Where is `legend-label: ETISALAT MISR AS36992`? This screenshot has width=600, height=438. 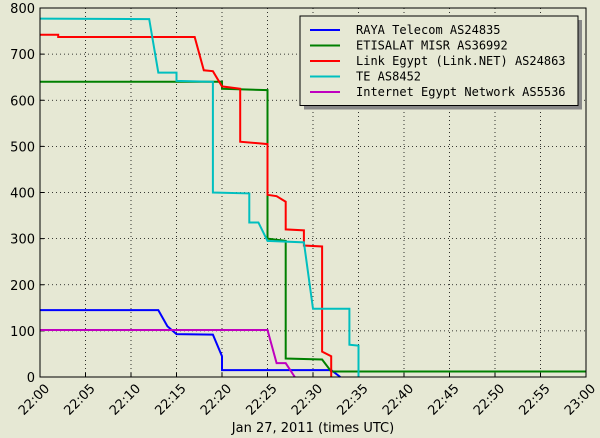
legend-label: ETISALAT MISR AS36992 is located at coordinates (432, 46).